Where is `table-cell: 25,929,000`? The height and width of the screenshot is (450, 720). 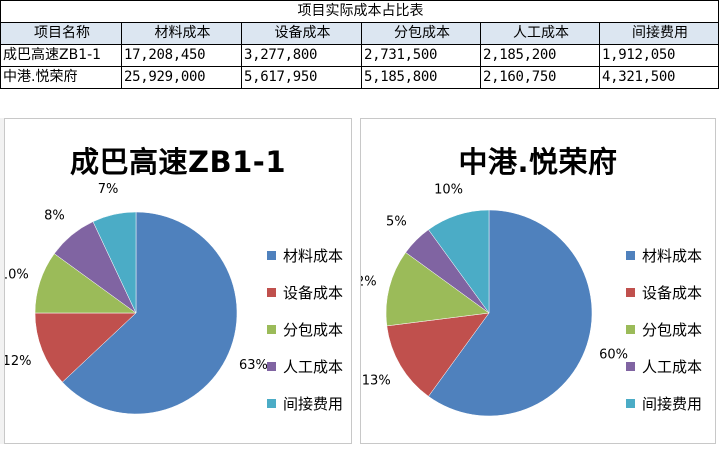 table-cell: 25,929,000 is located at coordinates (181, 77).